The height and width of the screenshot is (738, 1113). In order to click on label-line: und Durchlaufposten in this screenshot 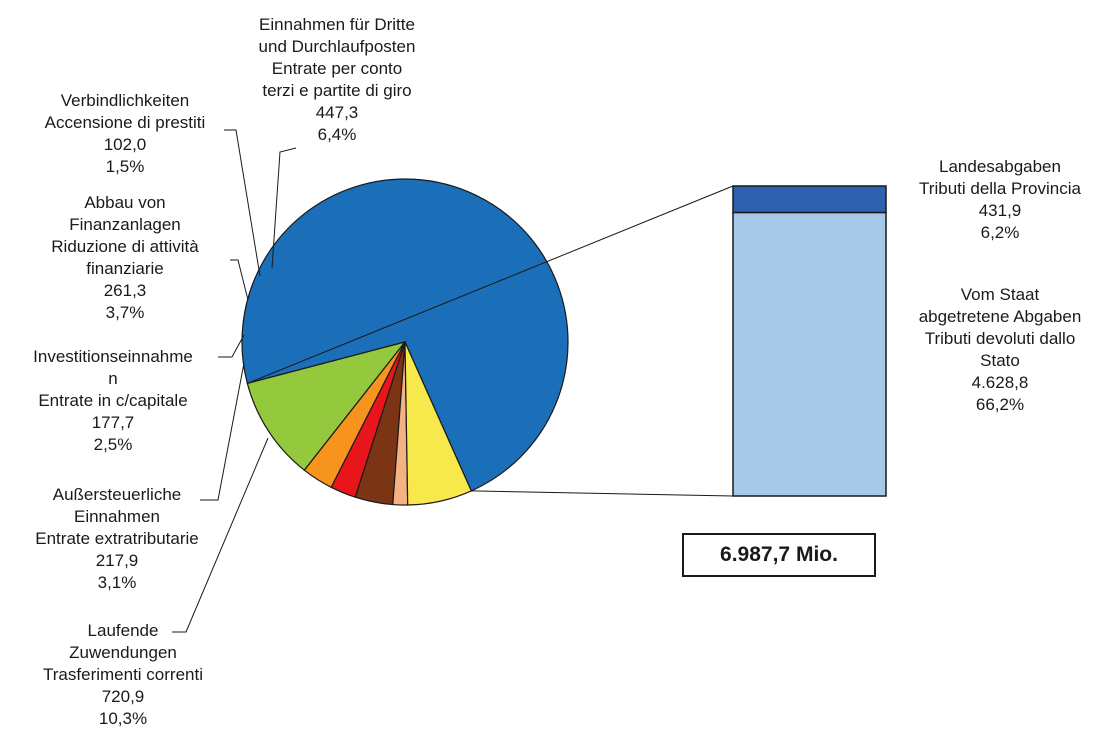, I will do `click(337, 46)`.